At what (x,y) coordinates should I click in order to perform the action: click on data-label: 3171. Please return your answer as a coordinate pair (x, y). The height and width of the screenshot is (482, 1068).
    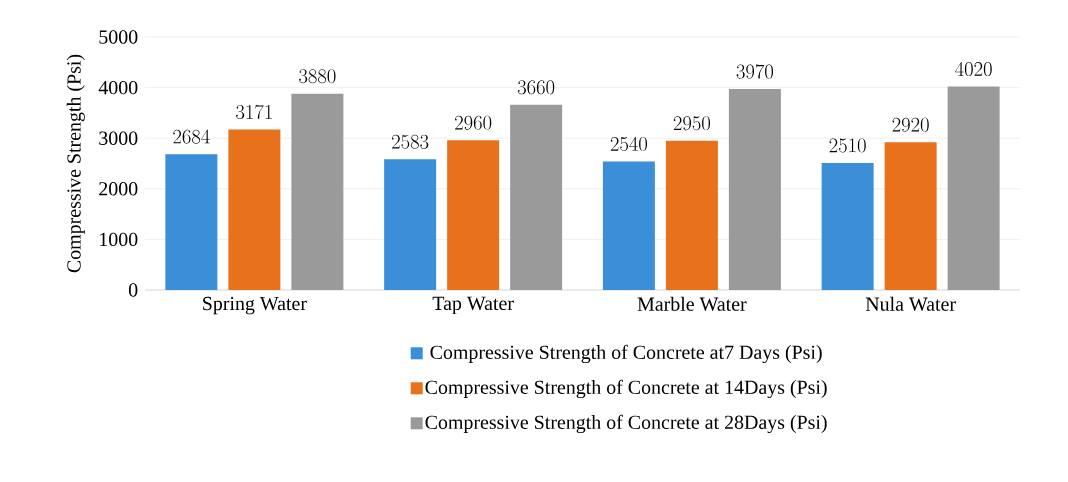
    Looking at the image, I should click on (254, 112).